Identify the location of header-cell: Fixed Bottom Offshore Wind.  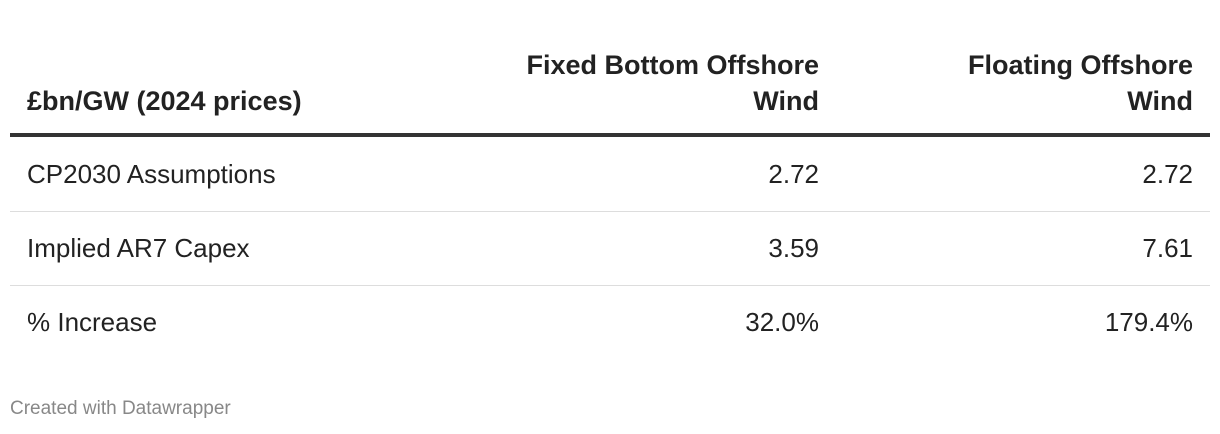
(672, 83).